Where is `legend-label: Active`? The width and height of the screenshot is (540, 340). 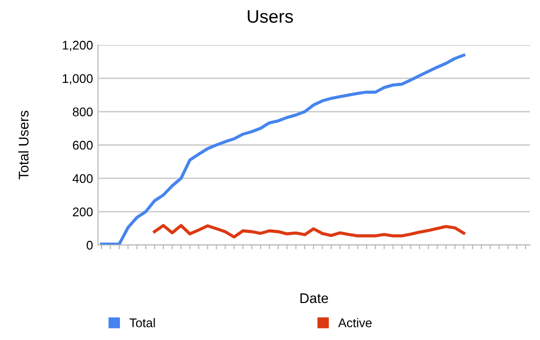
legend-label: Active is located at coordinates (355, 323).